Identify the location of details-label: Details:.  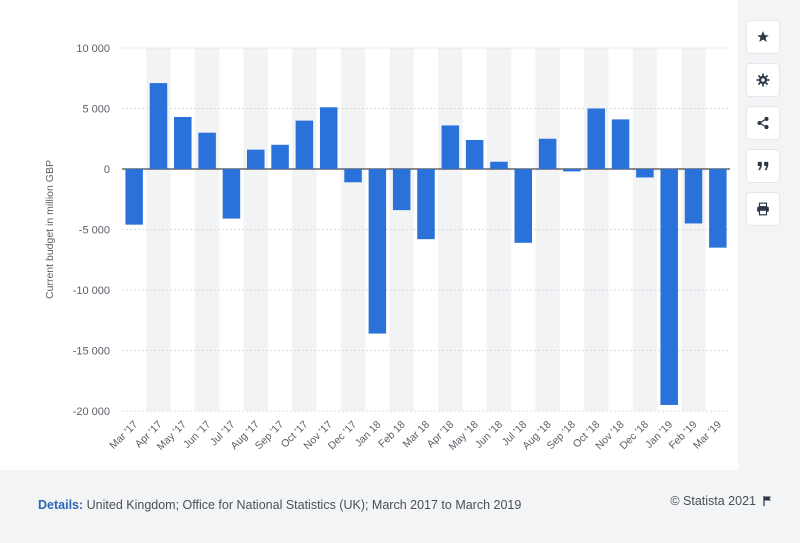
(61, 505).